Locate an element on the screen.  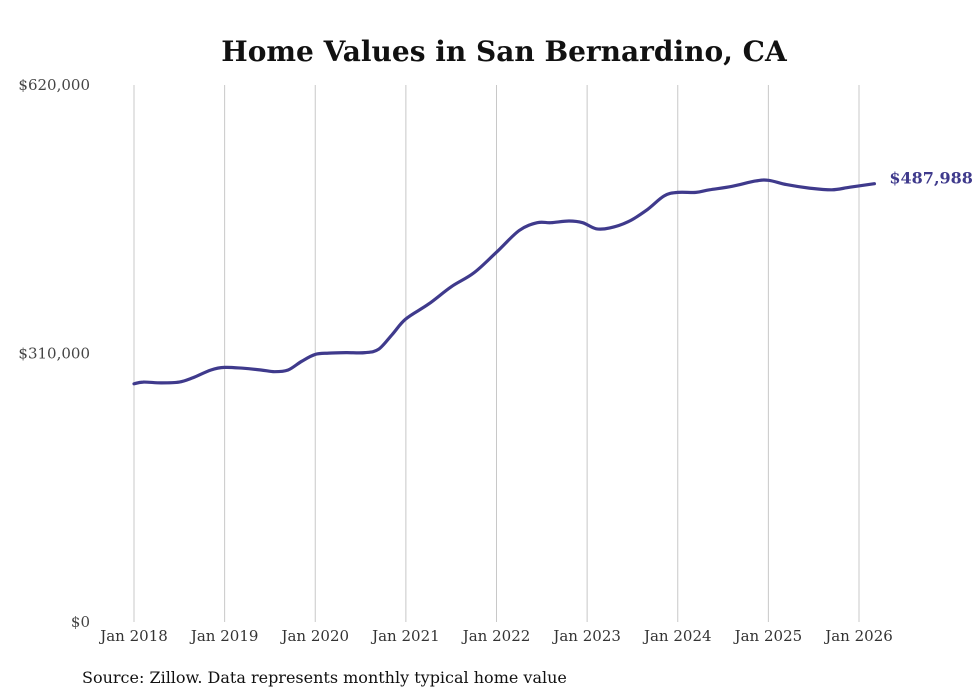
y-tick-label: $0 is located at coordinates (80, 622).